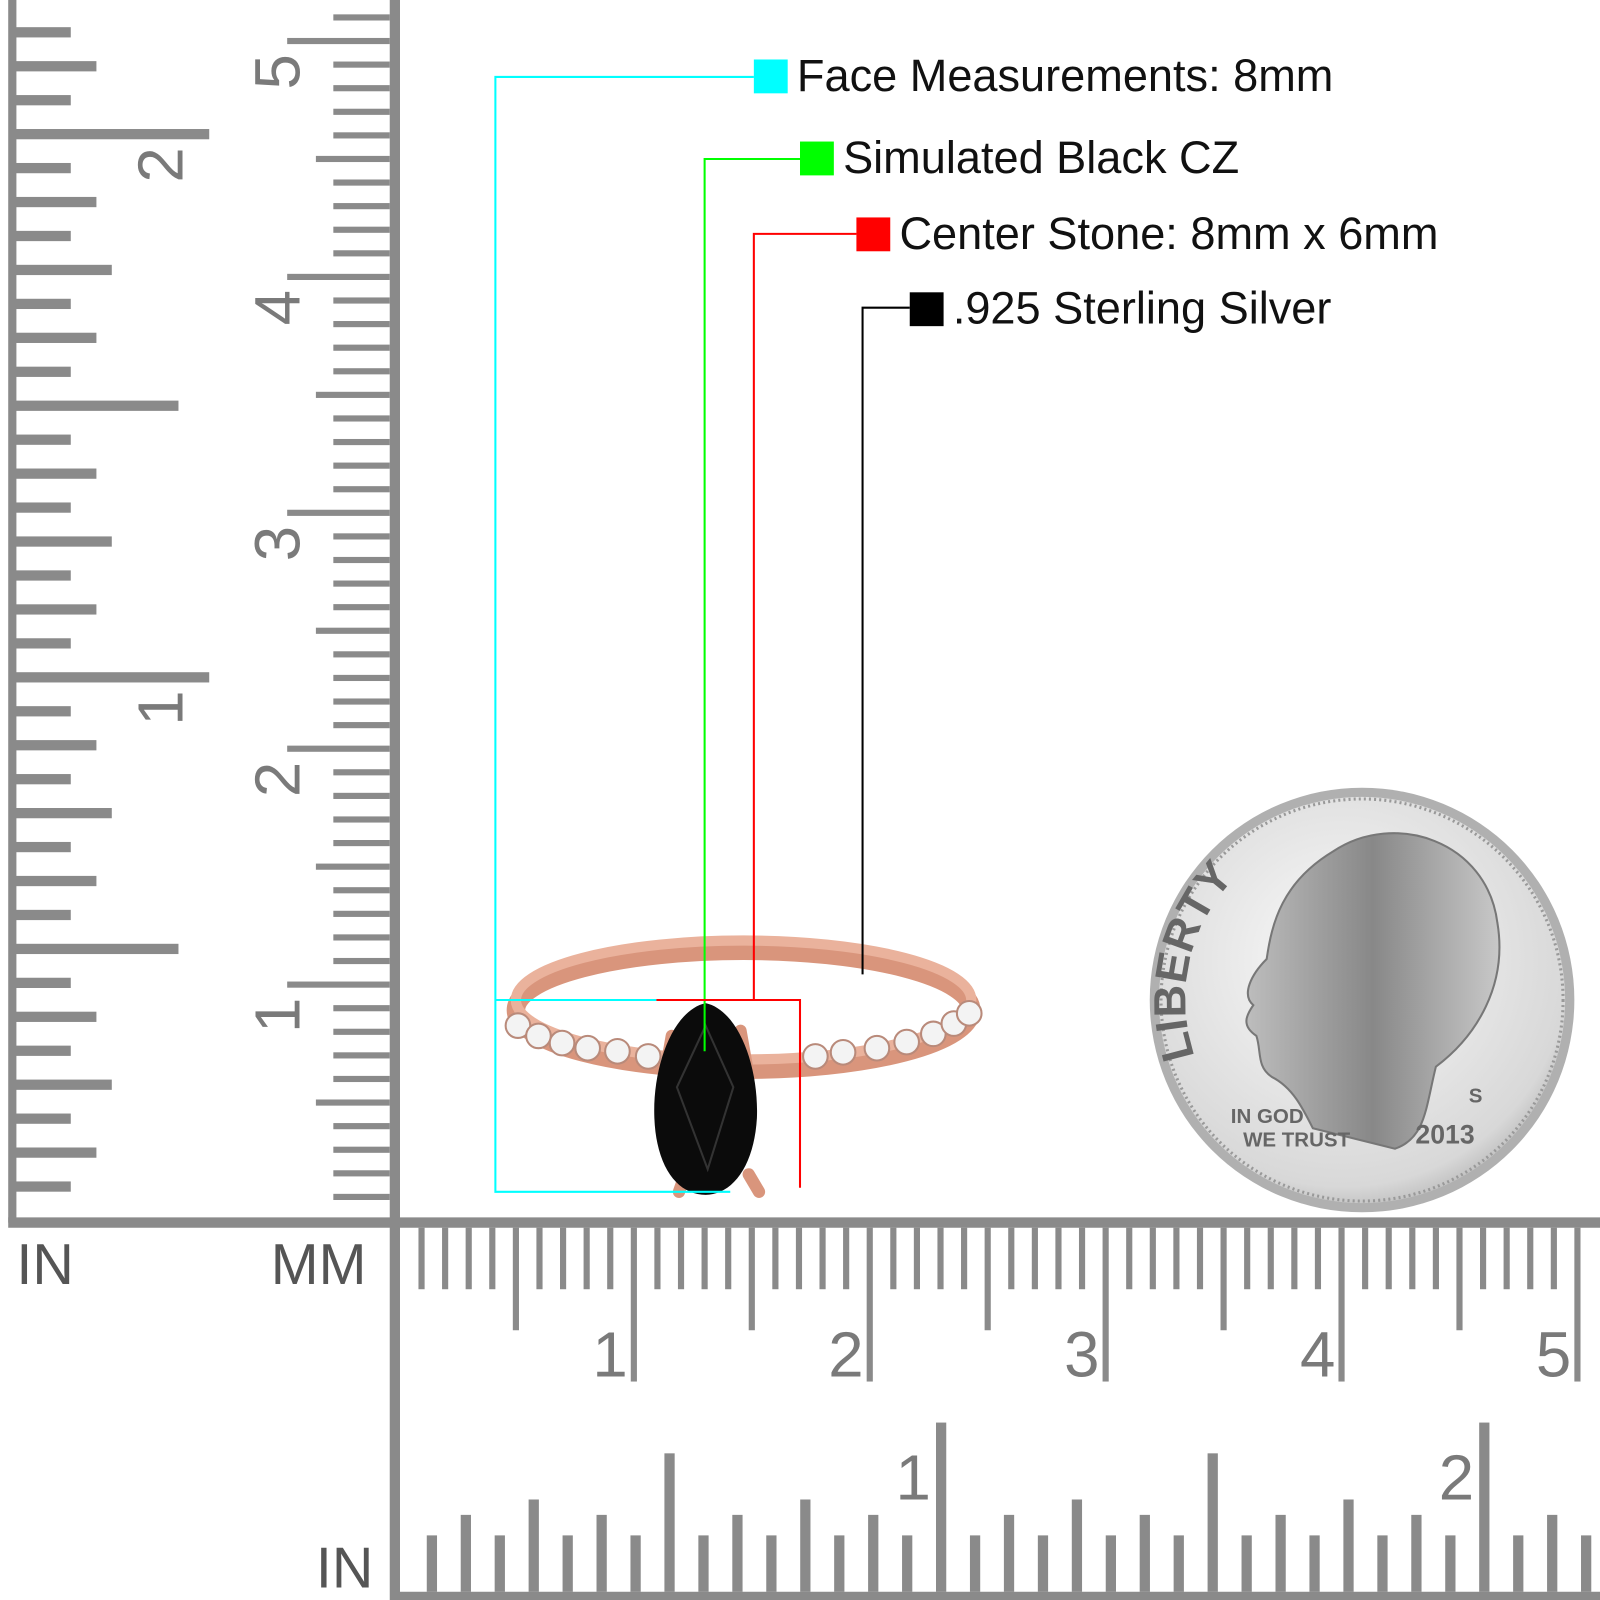  What do you see at coordinates (1444, 1135) in the screenshot?
I see `coin-year: 2013` at bounding box center [1444, 1135].